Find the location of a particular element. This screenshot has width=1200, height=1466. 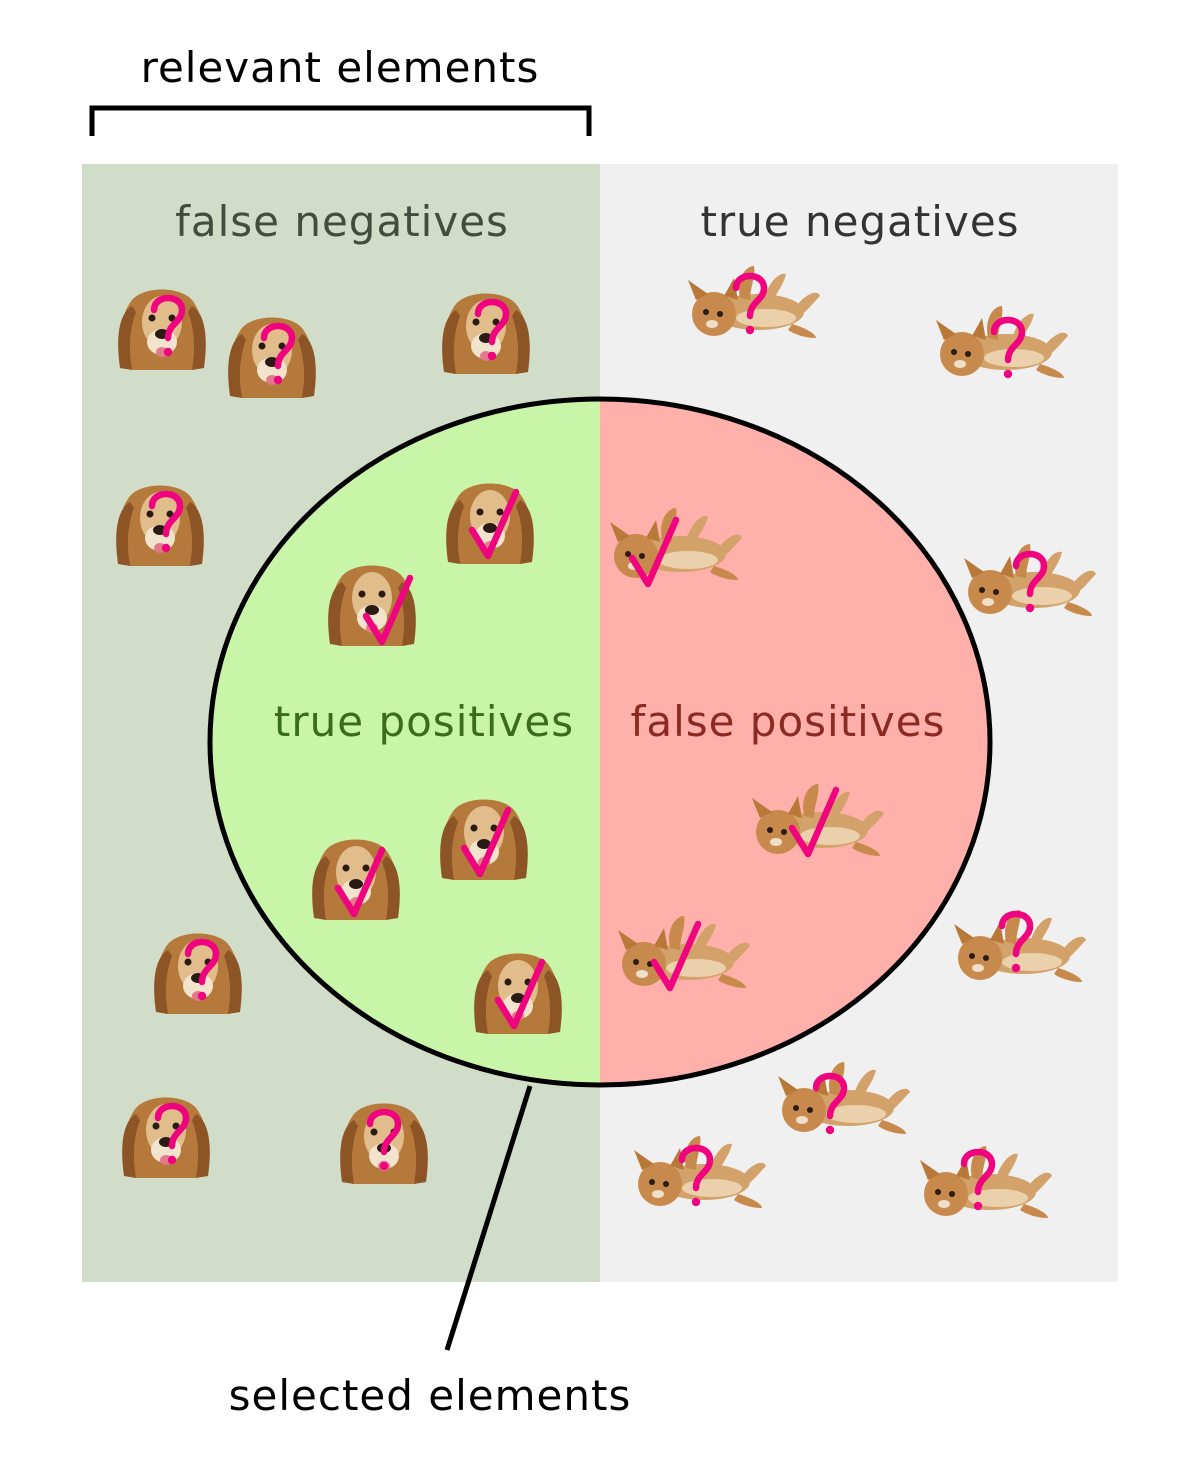

true-positives-label: true positives is located at coordinates (424, 721).